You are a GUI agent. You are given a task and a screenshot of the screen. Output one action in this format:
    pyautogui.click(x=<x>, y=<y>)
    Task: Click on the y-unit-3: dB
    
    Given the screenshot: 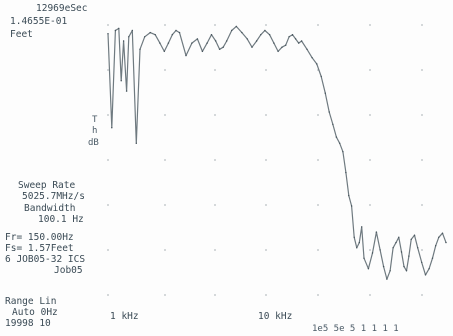 What is the action you would take?
    pyautogui.click(x=93, y=143)
    